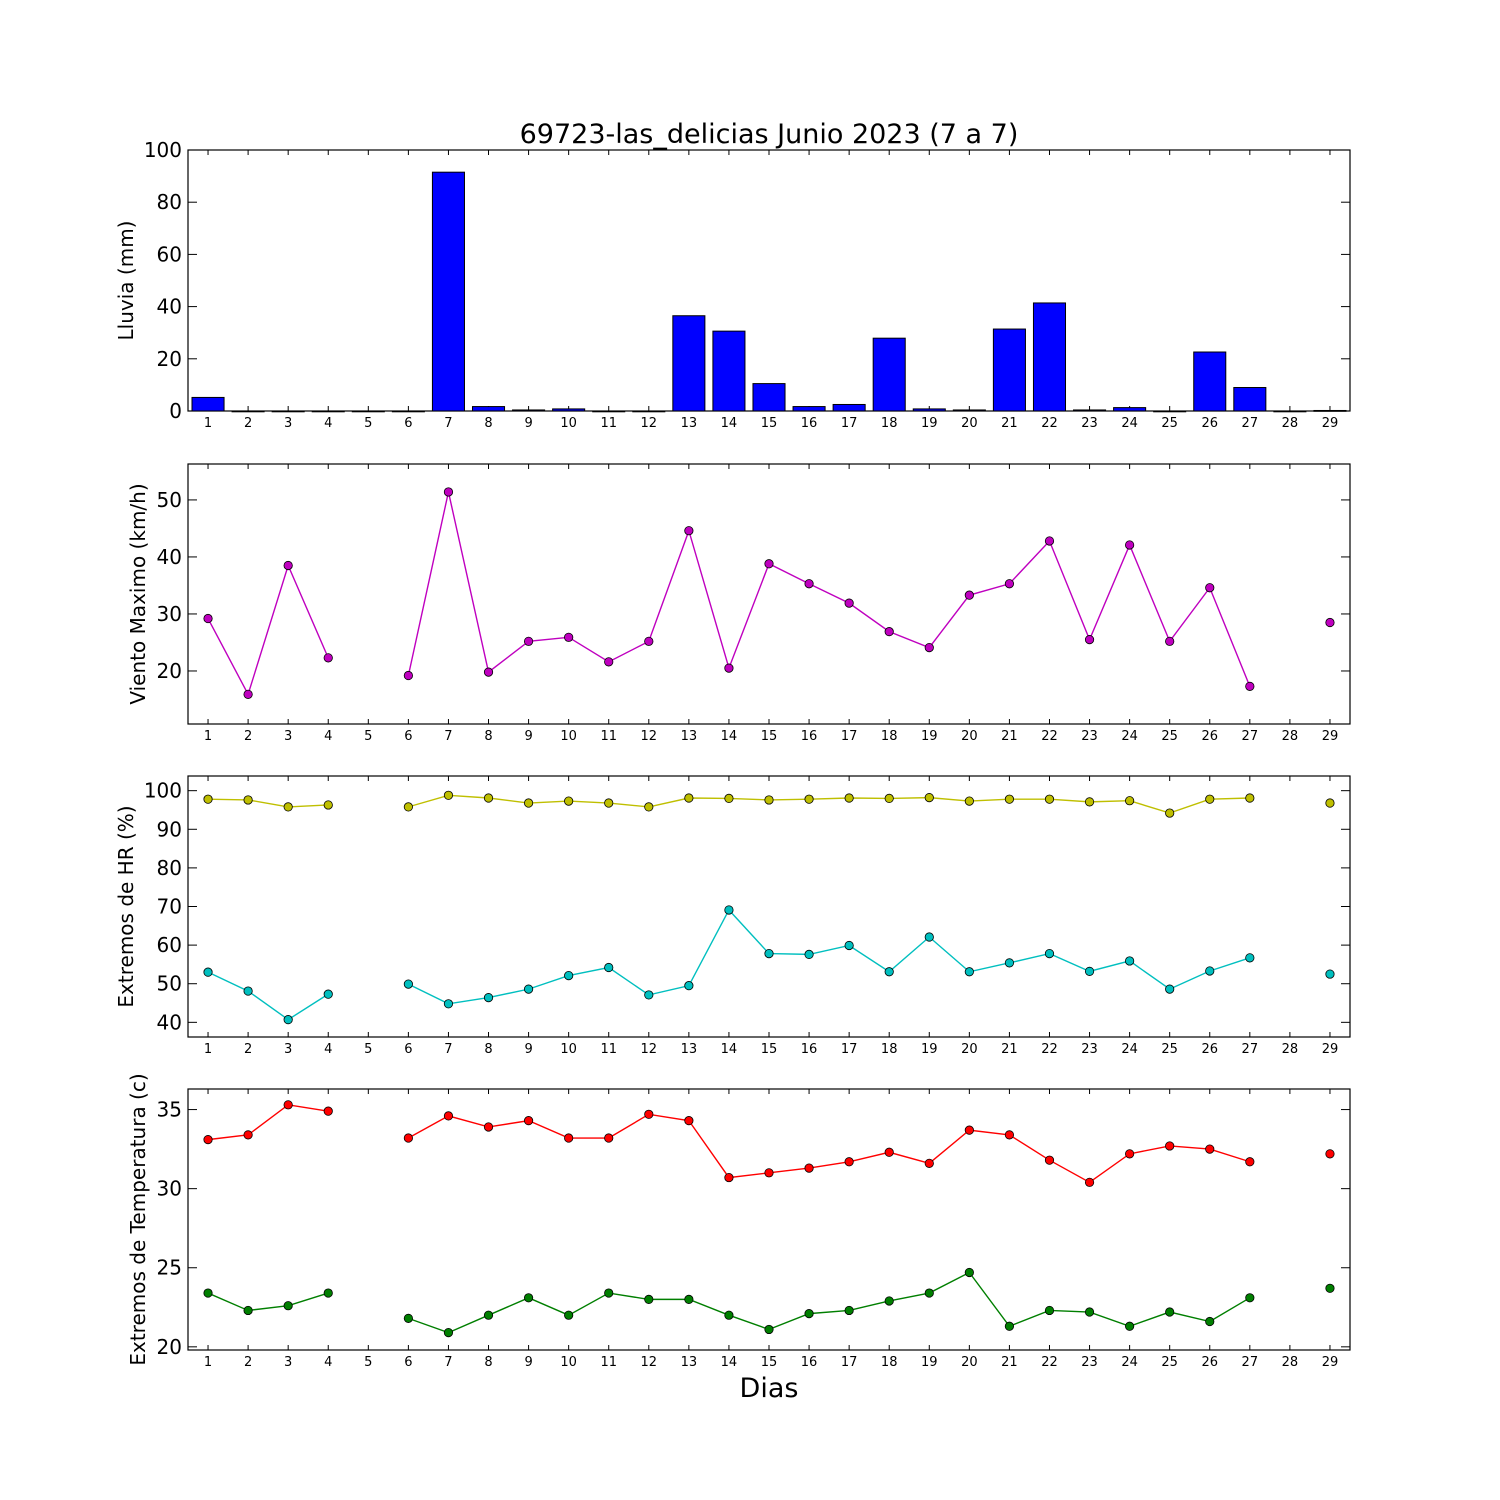  What do you see at coordinates (929, 1362) in the screenshot?
I see `x-tick-label: 19` at bounding box center [929, 1362].